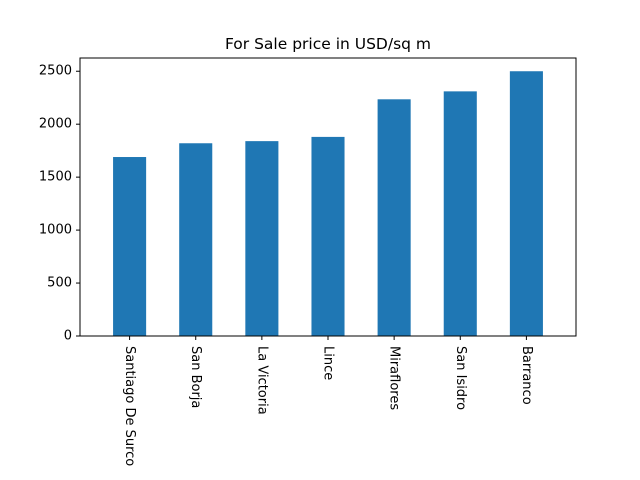 This screenshot has height=480, width=640. I want to click on x-tick-label: San Borja, so click(195, 377).